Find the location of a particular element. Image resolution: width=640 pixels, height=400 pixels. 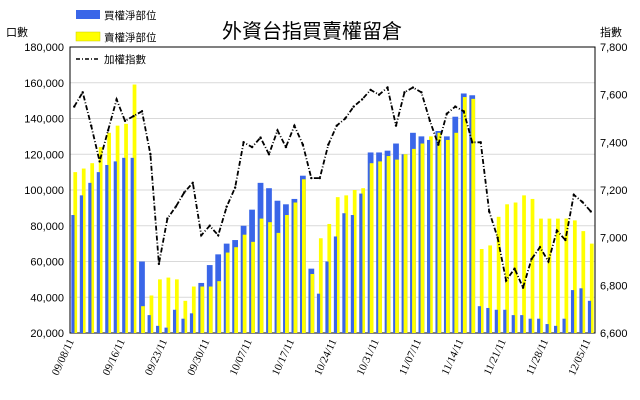

left-tick-label: 20,000 is located at coordinates (47, 334).